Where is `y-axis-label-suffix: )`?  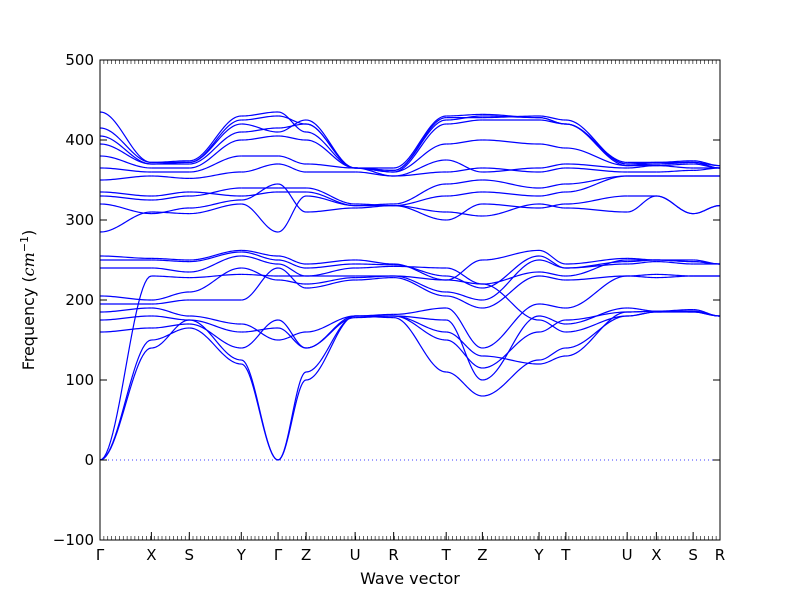
y-axis-label-suffix: ) is located at coordinates (28, 233).